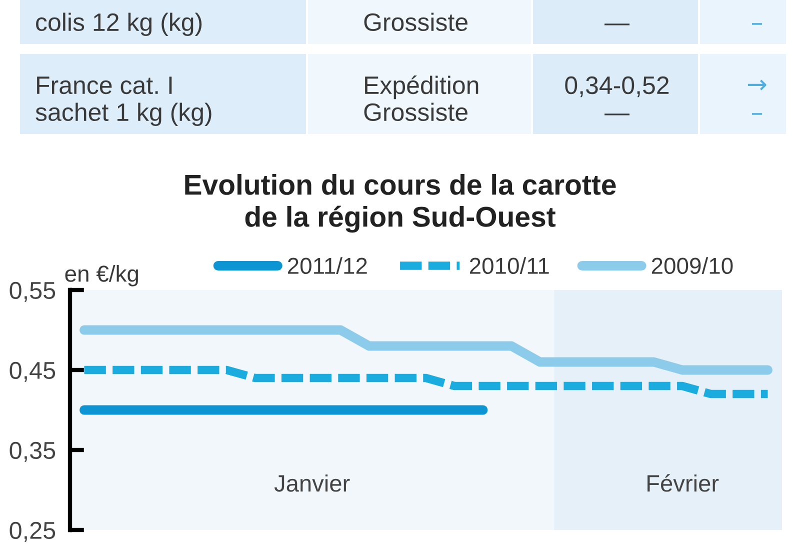 The image size is (800, 550). Describe the element at coordinates (416, 22) in the screenshot. I see `text: Grossiste` at that location.